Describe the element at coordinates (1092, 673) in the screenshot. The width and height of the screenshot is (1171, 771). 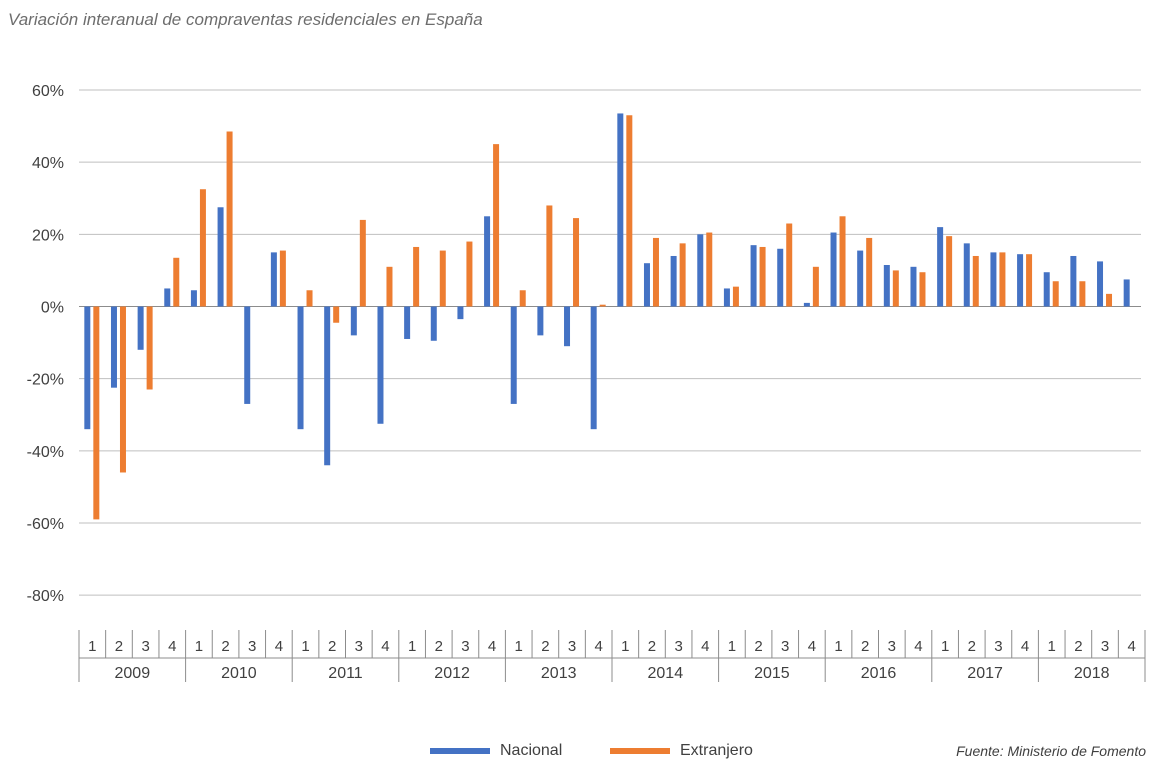
I see `year-label: 2018` at that location.